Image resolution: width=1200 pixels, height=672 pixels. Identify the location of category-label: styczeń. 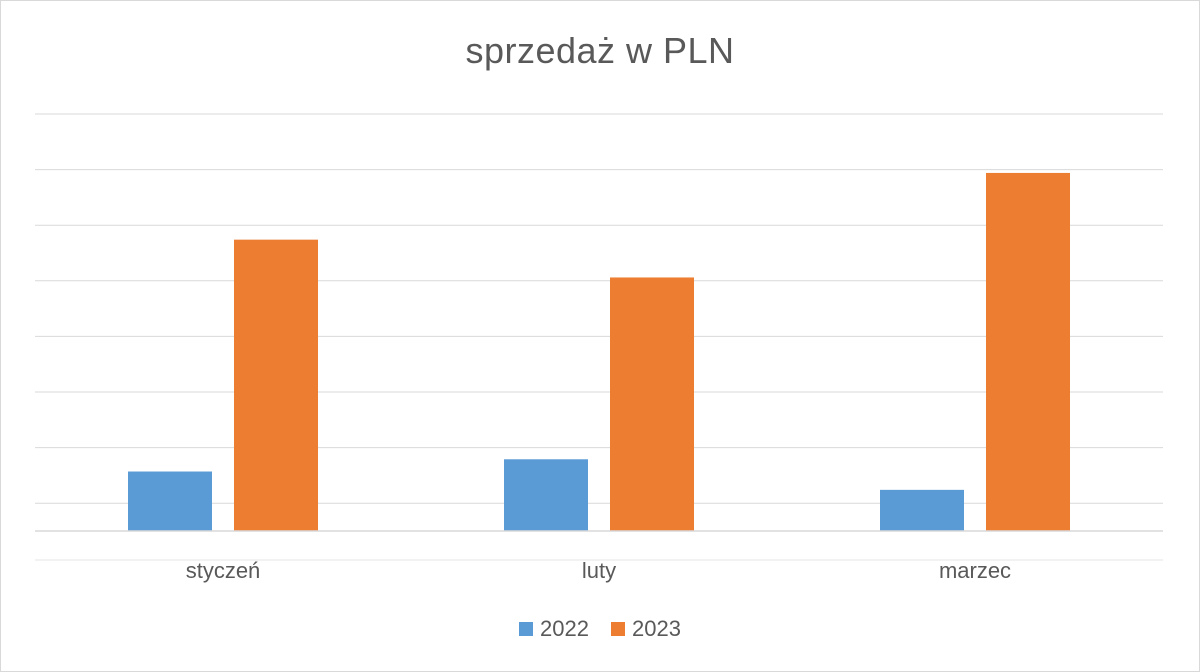
(223, 570).